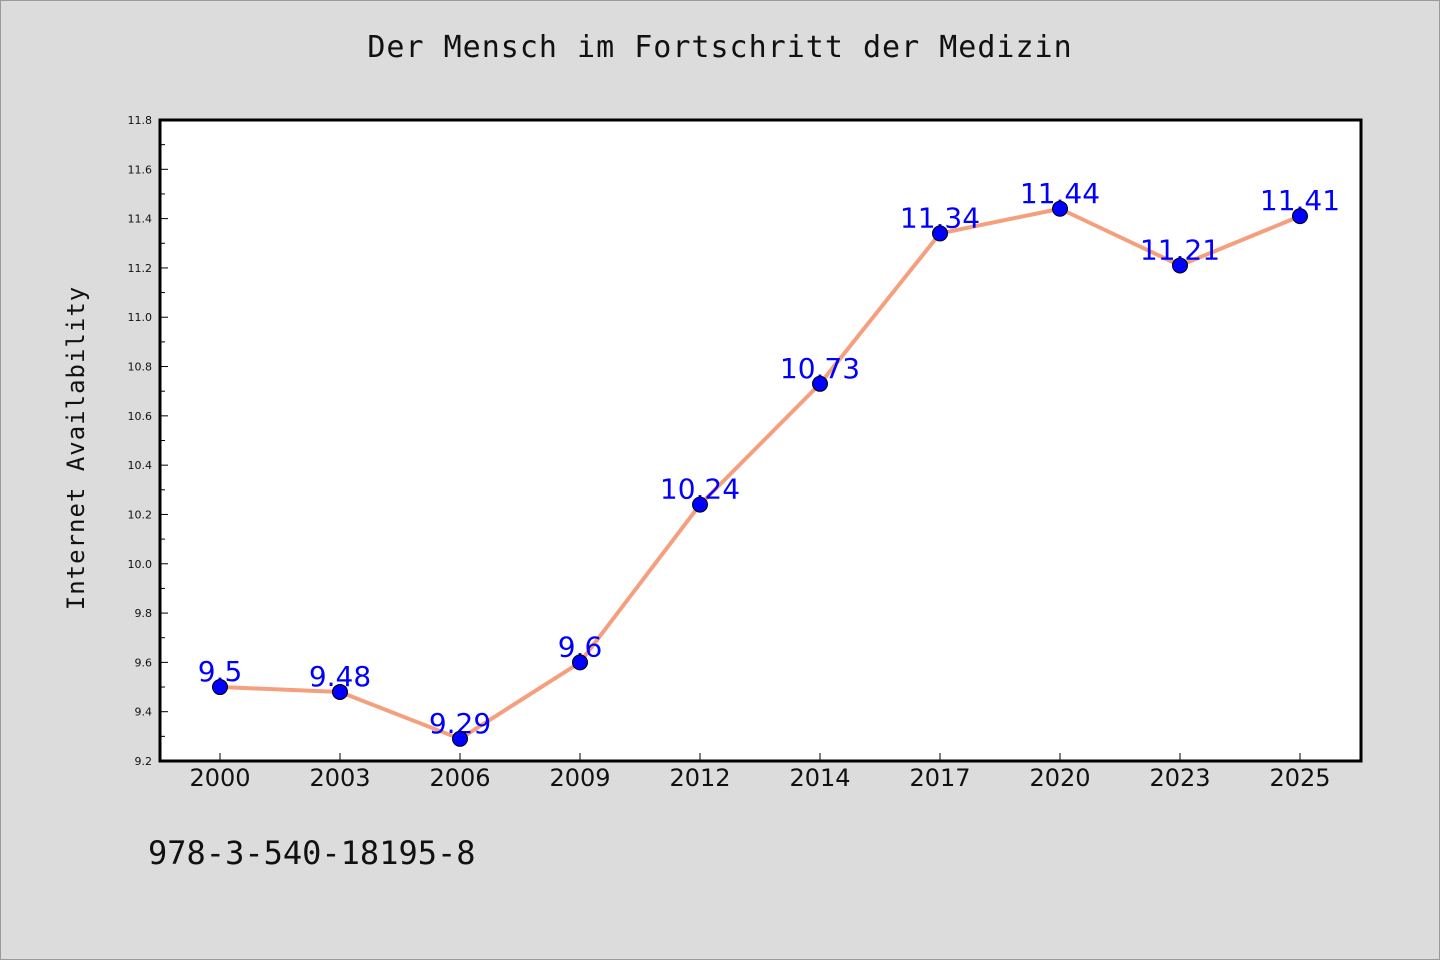 This screenshot has height=960, width=1440. What do you see at coordinates (140, 219) in the screenshot?
I see `y-tick-label: 11.4` at bounding box center [140, 219].